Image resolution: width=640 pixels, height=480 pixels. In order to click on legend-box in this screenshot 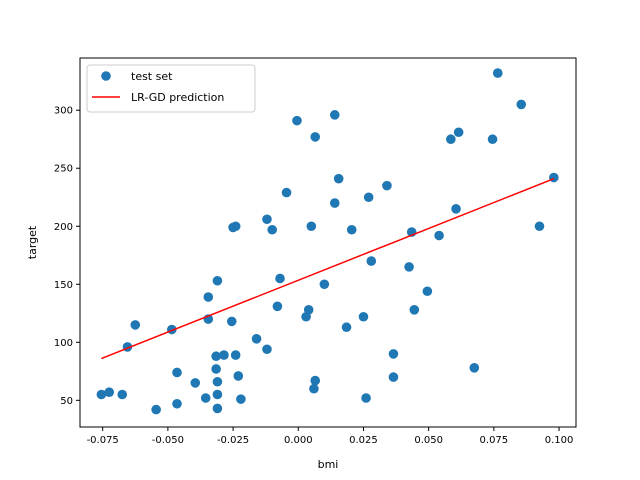, I will do `click(171, 88)`.